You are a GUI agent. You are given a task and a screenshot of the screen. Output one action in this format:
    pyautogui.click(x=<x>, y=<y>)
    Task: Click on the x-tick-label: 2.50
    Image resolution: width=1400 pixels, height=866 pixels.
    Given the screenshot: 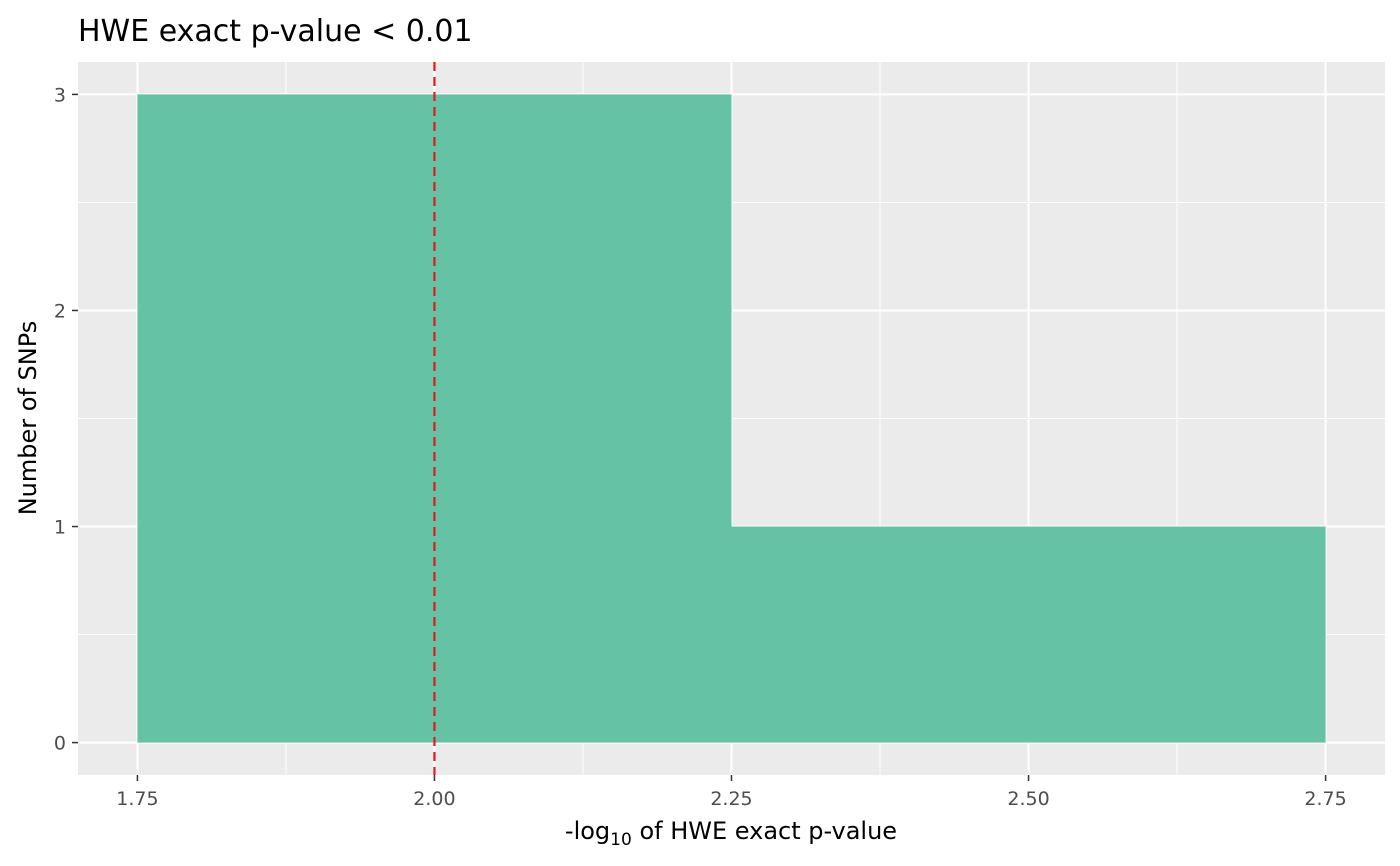 What is the action you would take?
    pyautogui.click(x=1028, y=799)
    